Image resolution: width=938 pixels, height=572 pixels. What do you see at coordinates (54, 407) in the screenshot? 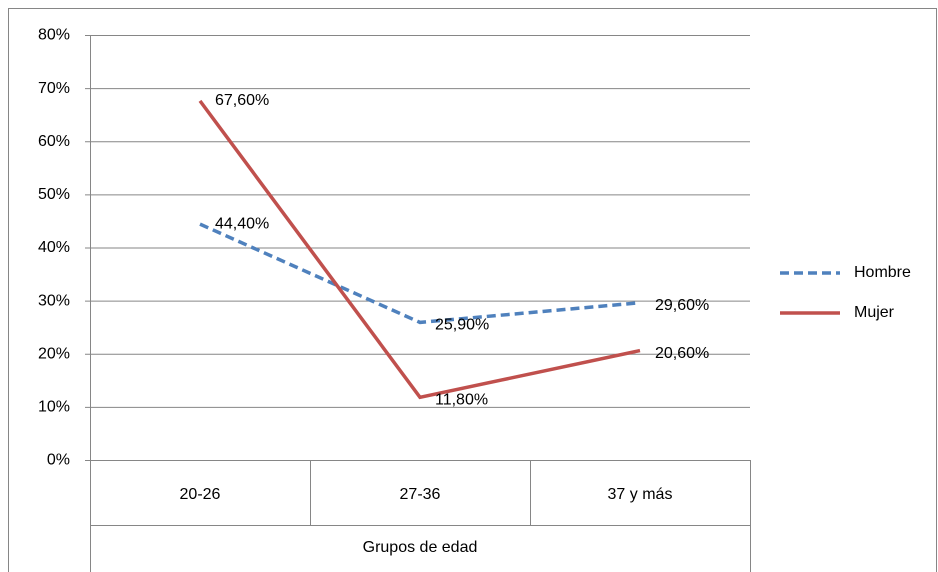
I see `y-tick-label: 10%` at bounding box center [54, 407].